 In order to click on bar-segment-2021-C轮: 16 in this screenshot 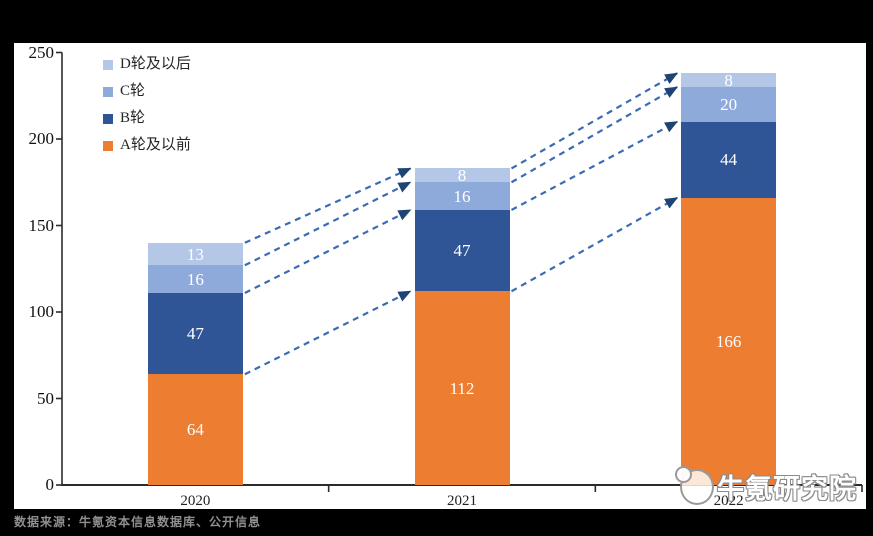, I will do `click(462, 196)`.